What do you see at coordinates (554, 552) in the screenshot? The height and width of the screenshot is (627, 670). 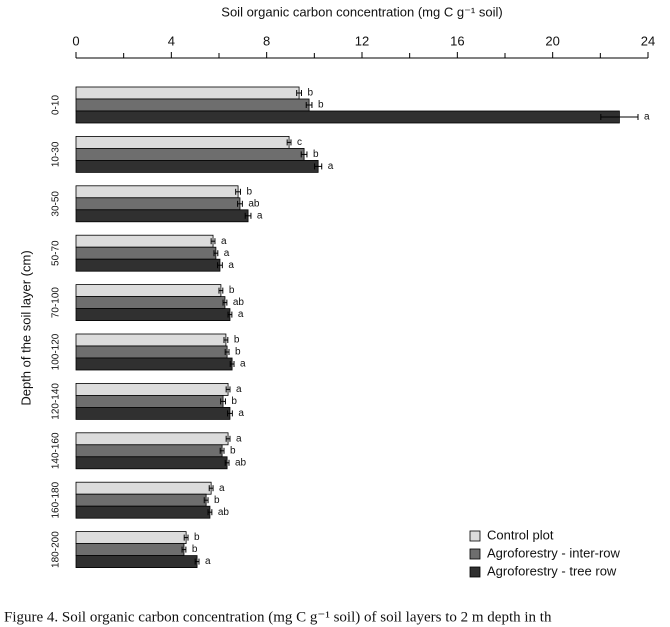 I see `legend-label: Agroforestry - inter-row` at bounding box center [554, 552].